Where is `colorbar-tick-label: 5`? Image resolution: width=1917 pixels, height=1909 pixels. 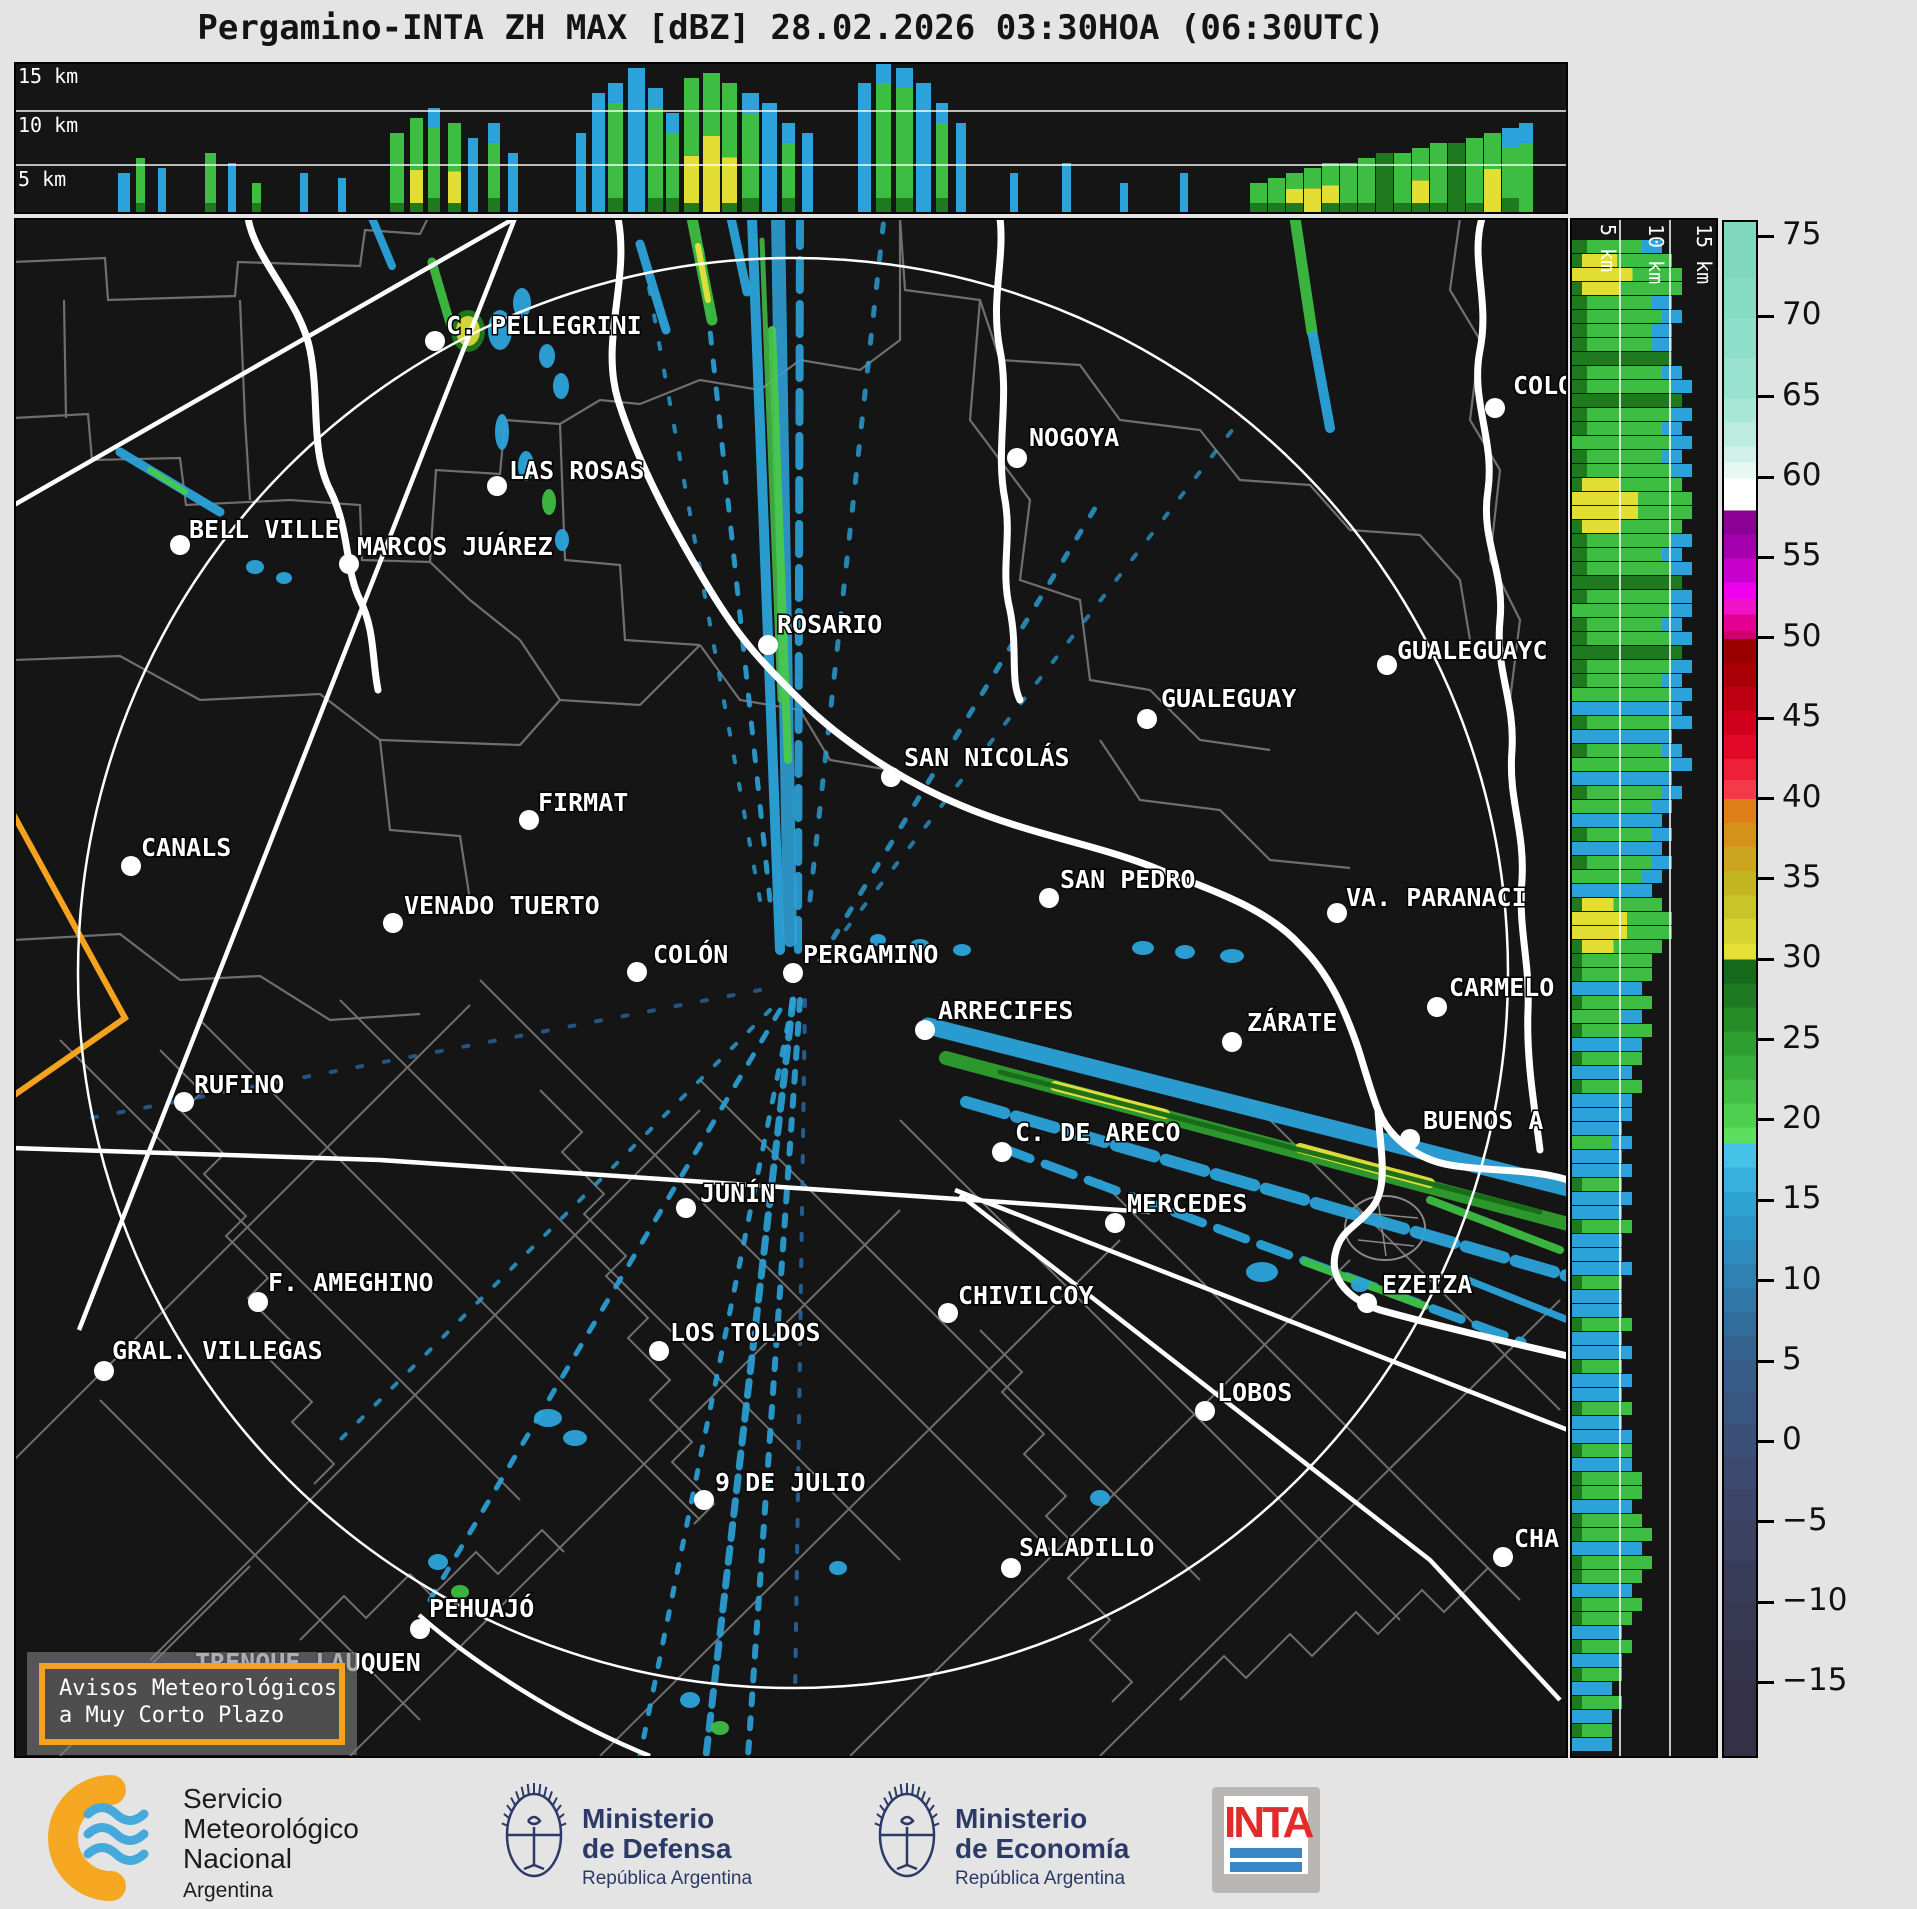
colorbar-tick-label: 5 is located at coordinates (1792, 1359).